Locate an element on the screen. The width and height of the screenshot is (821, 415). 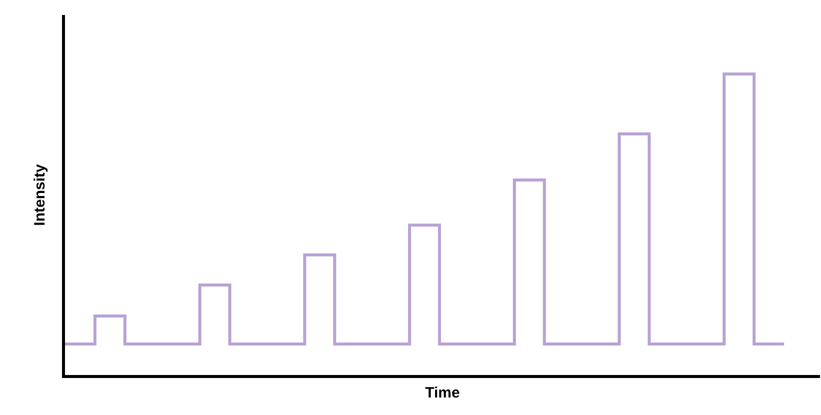
x-axis-title: Time is located at coordinates (442, 393).